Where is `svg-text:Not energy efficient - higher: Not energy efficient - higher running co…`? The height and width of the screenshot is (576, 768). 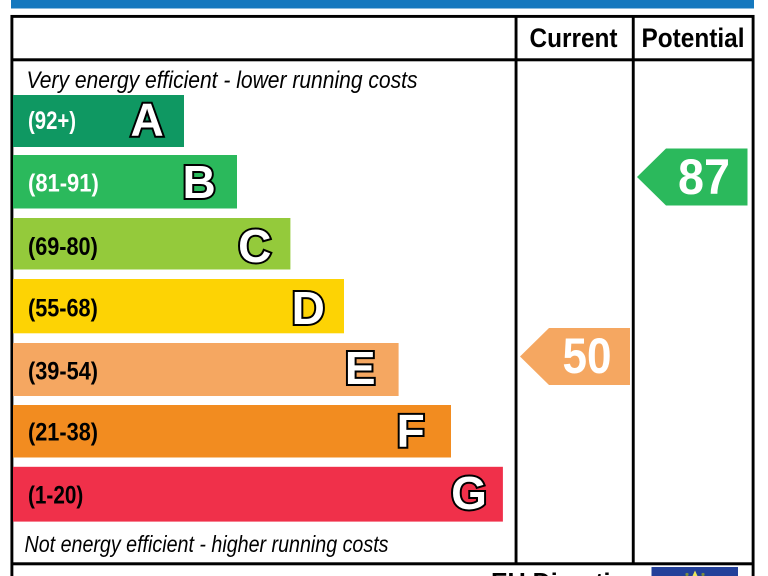 svg-text:Not energy efficient - higher: Not energy efficient - higher running co… is located at coordinates (207, 544).